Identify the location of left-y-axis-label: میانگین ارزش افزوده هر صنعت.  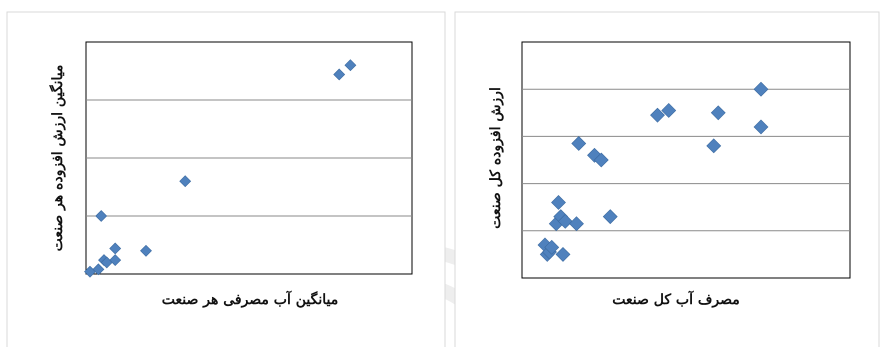
(57, 158).